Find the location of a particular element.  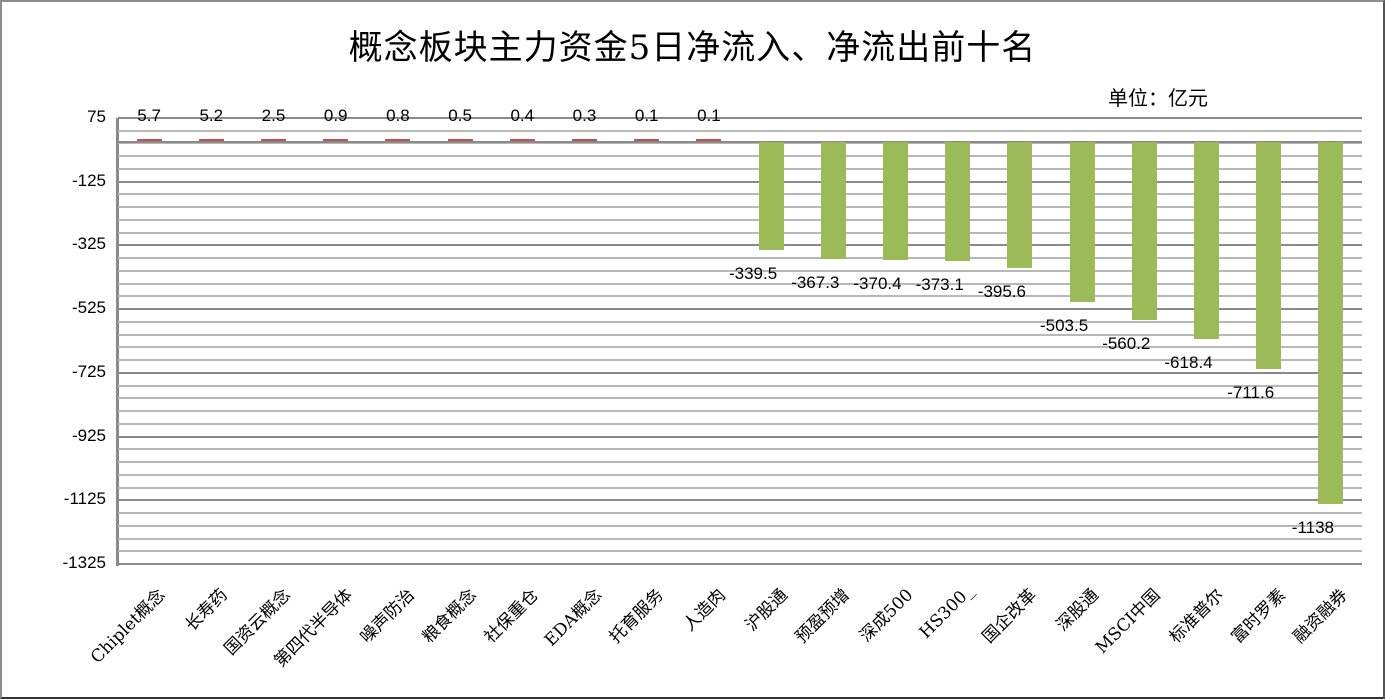

y-tick-label: -525 is located at coordinates (88, 308).